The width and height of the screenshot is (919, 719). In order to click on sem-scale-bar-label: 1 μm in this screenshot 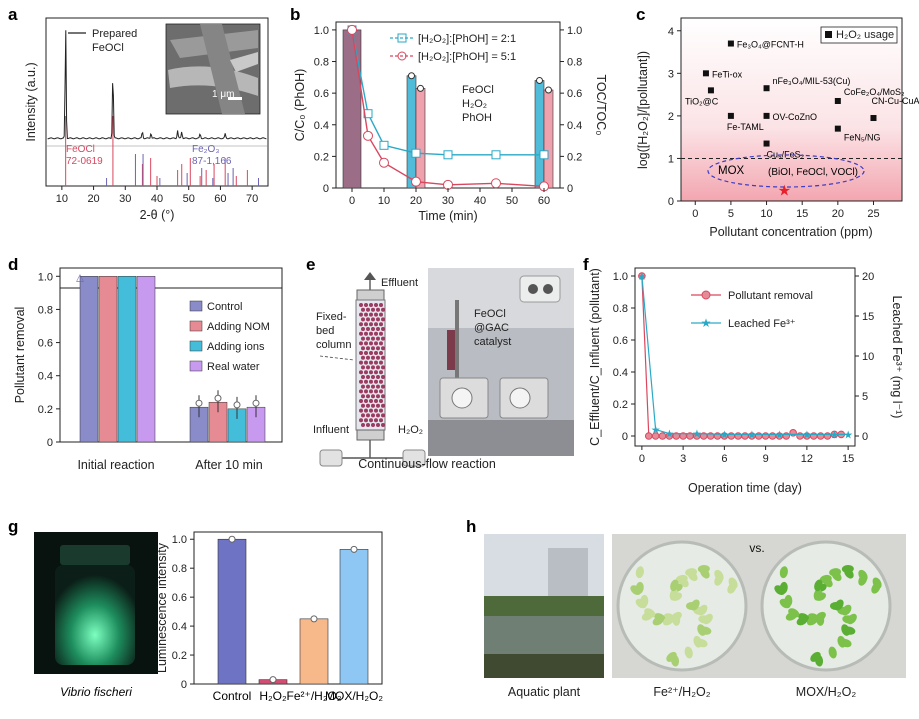, I will do `click(223, 94)`.